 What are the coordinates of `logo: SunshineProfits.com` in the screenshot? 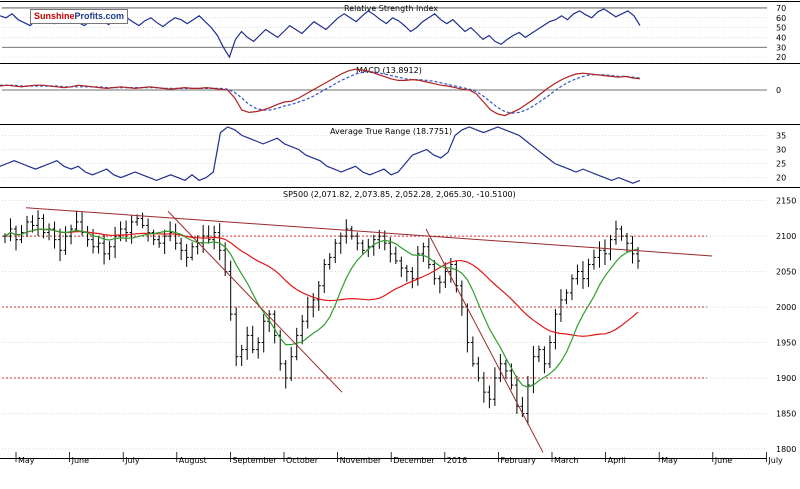 It's located at (79, 16).